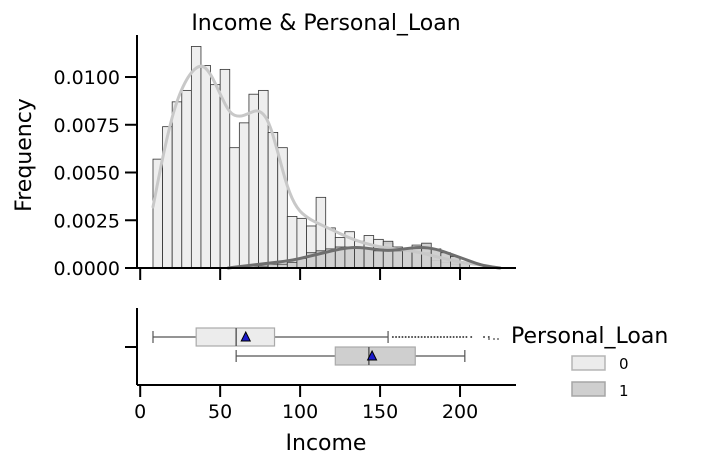  Describe the element at coordinates (87, 269) in the screenshot. I see `y-tick-label: 0.0000` at that location.